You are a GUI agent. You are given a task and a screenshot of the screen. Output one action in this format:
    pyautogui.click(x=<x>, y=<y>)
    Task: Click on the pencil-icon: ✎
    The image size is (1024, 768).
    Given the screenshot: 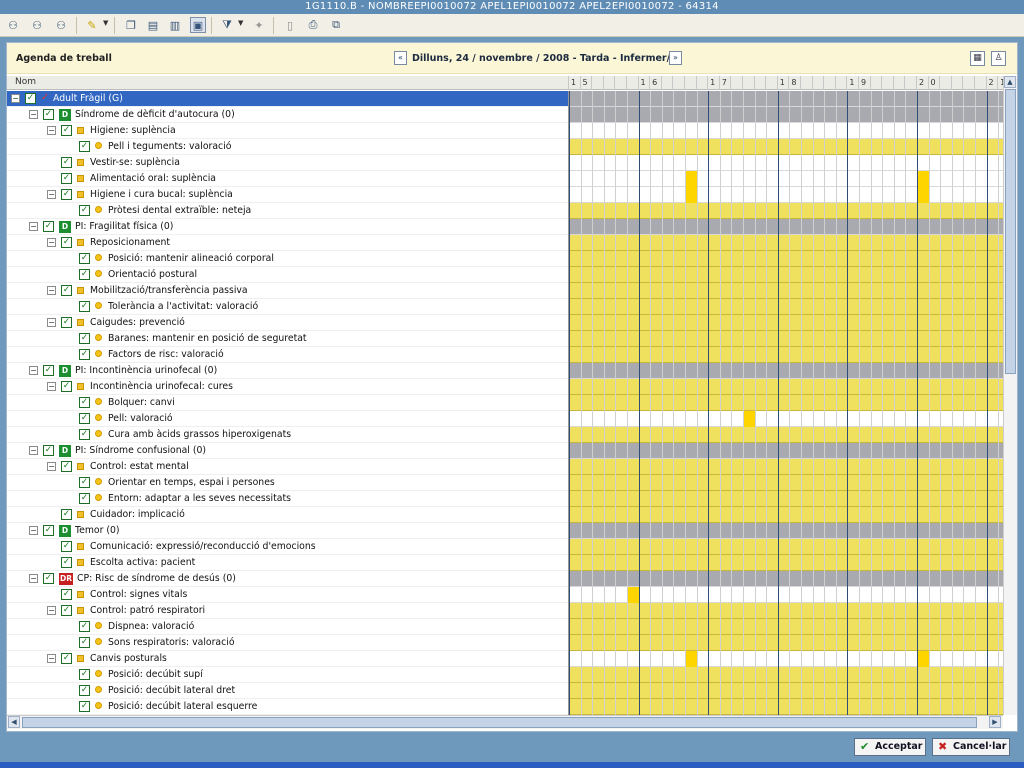 What is the action you would take?
    pyautogui.click(x=92, y=25)
    